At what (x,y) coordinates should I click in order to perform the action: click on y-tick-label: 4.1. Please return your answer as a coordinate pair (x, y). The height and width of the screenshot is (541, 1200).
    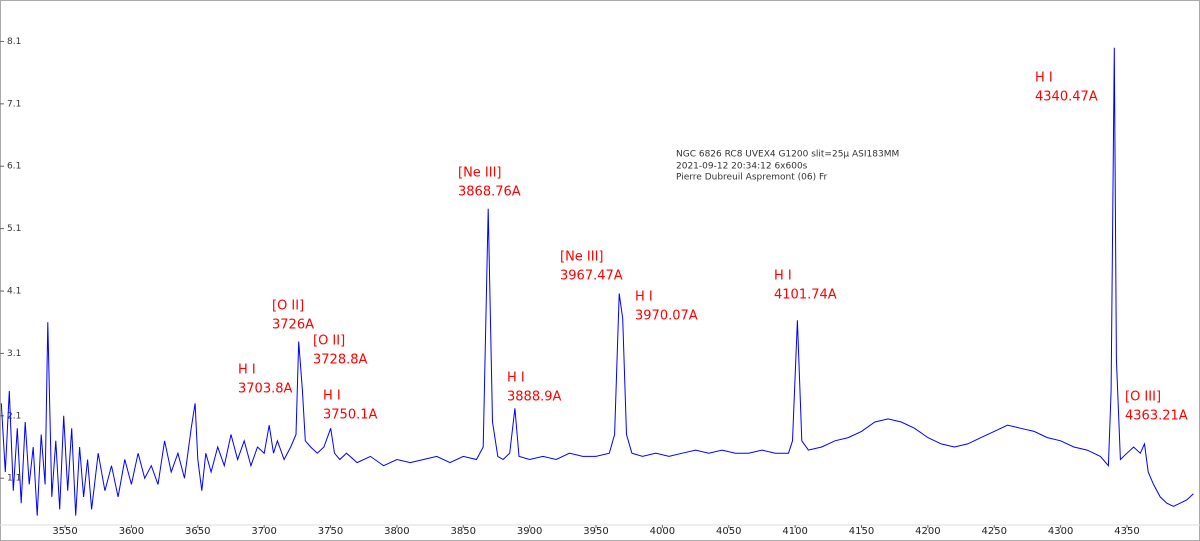
    Looking at the image, I should click on (14, 292).